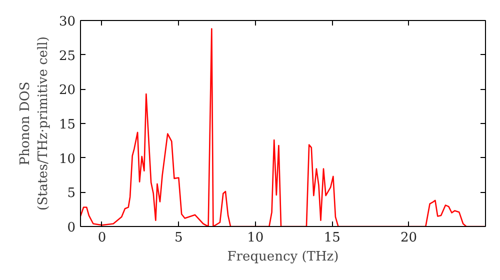  I want to click on x-axis-title: Frequency (THz), so click(283, 257).